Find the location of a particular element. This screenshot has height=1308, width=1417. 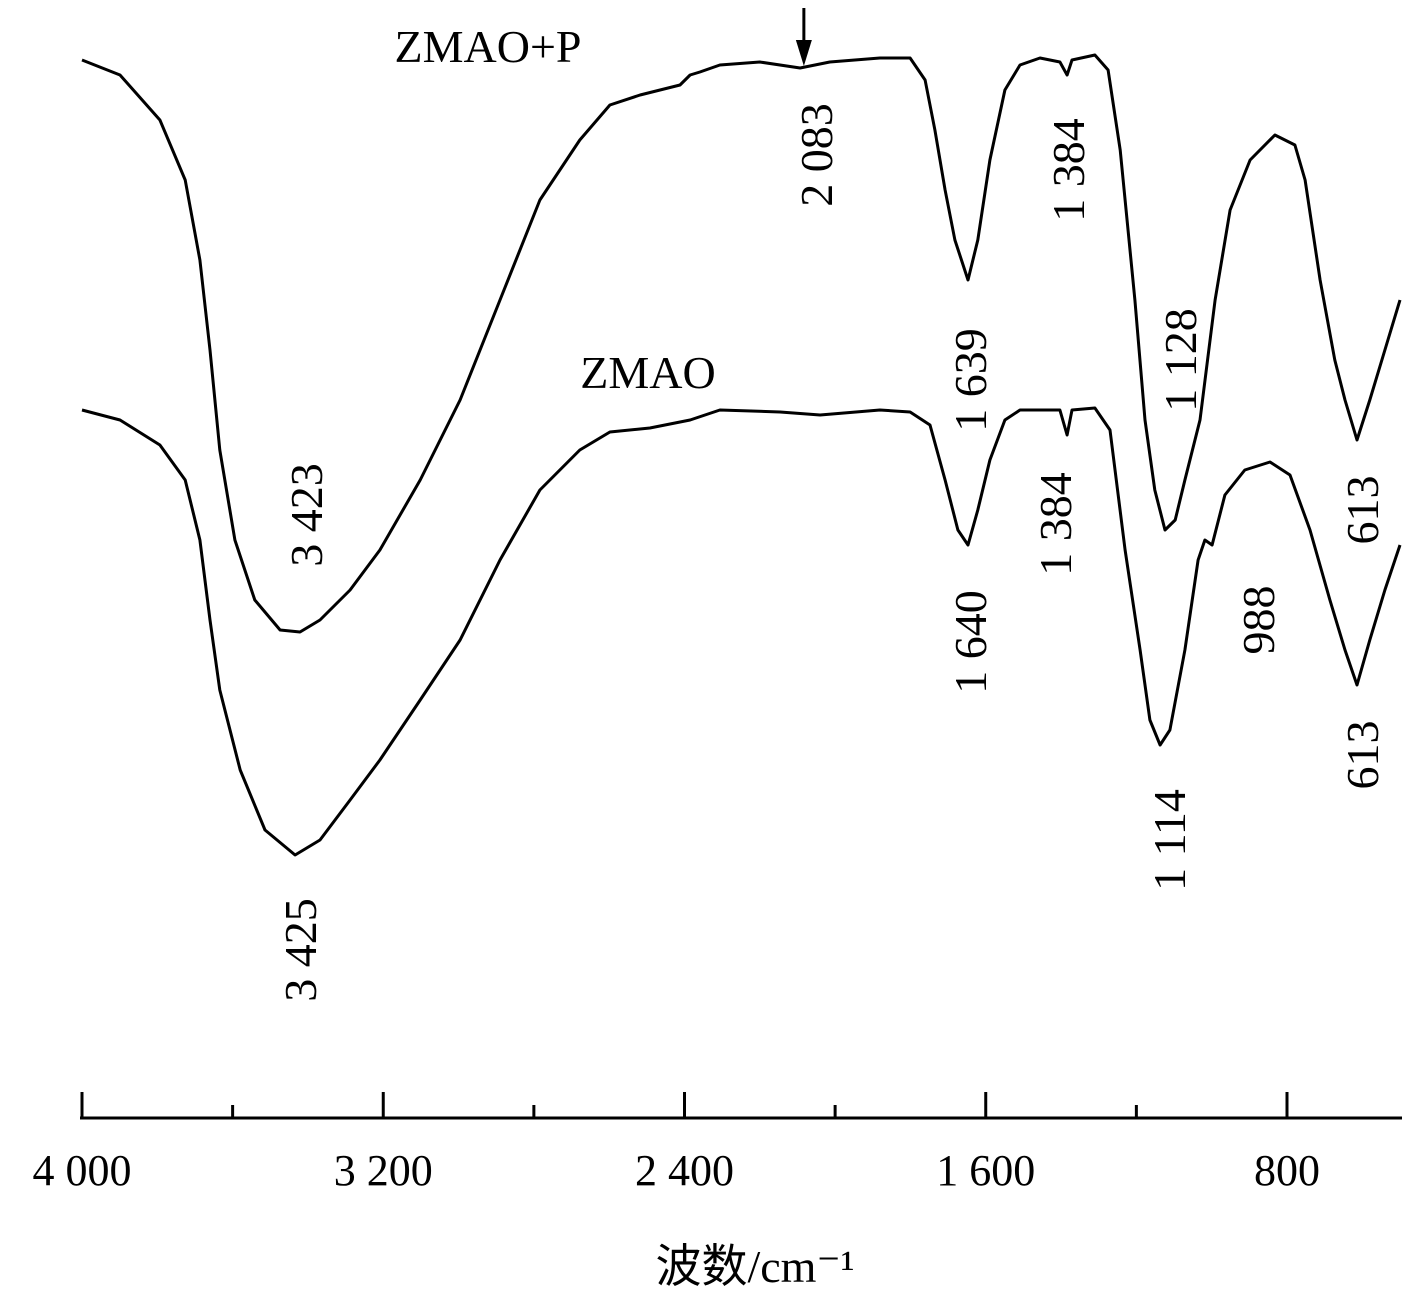

peak-label: 1 640 is located at coordinates (970, 642).